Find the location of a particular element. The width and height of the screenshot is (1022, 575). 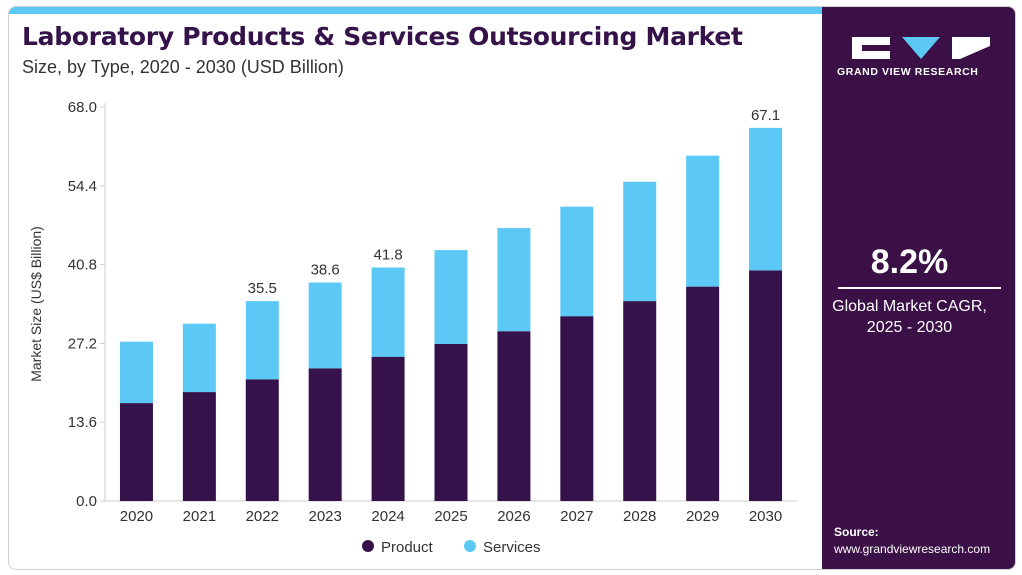

x-tick-label: 2020 is located at coordinates (136, 516).